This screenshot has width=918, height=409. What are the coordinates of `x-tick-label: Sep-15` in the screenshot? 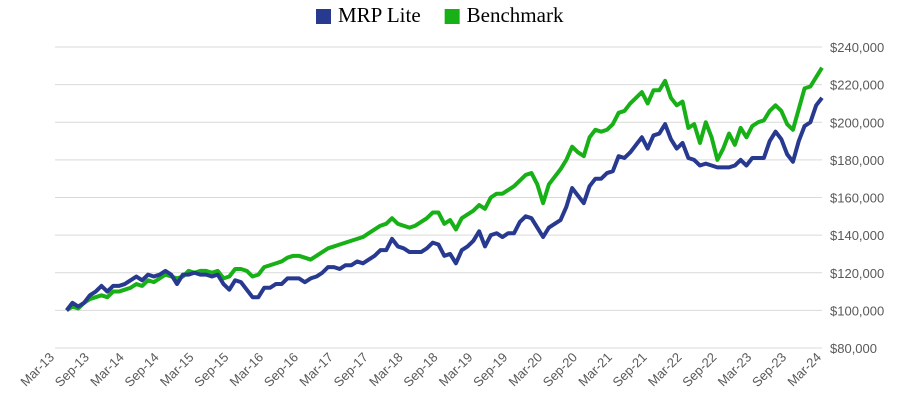 It's located at (211, 370).